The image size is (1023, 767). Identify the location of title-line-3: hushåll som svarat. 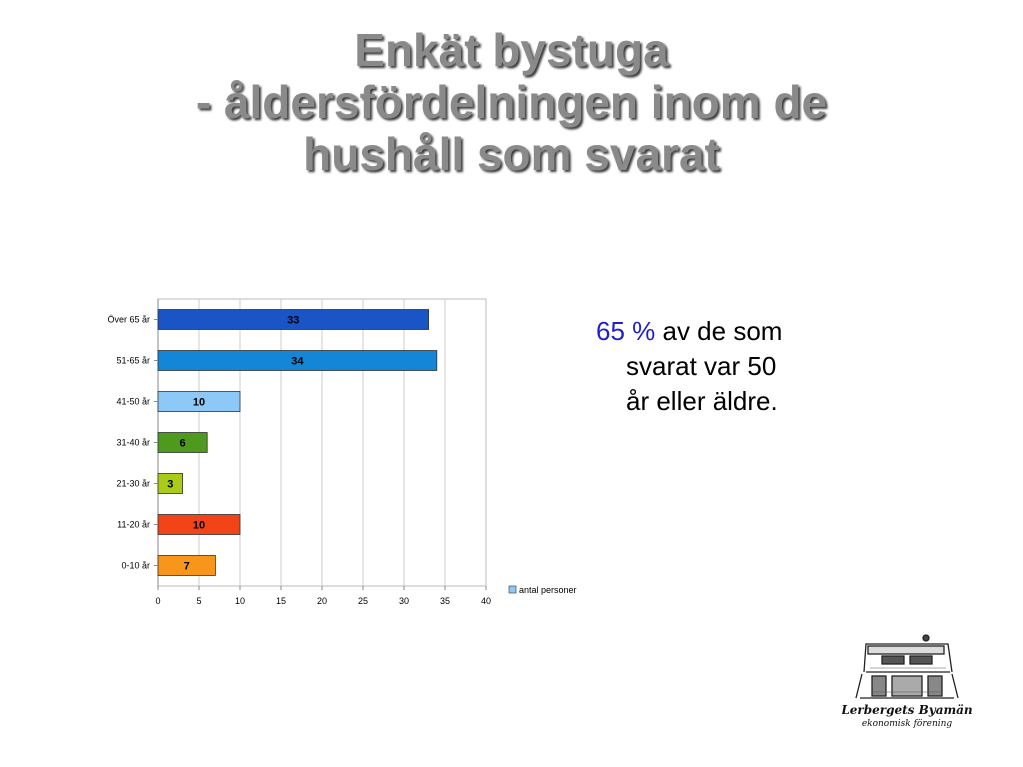
(511, 154).